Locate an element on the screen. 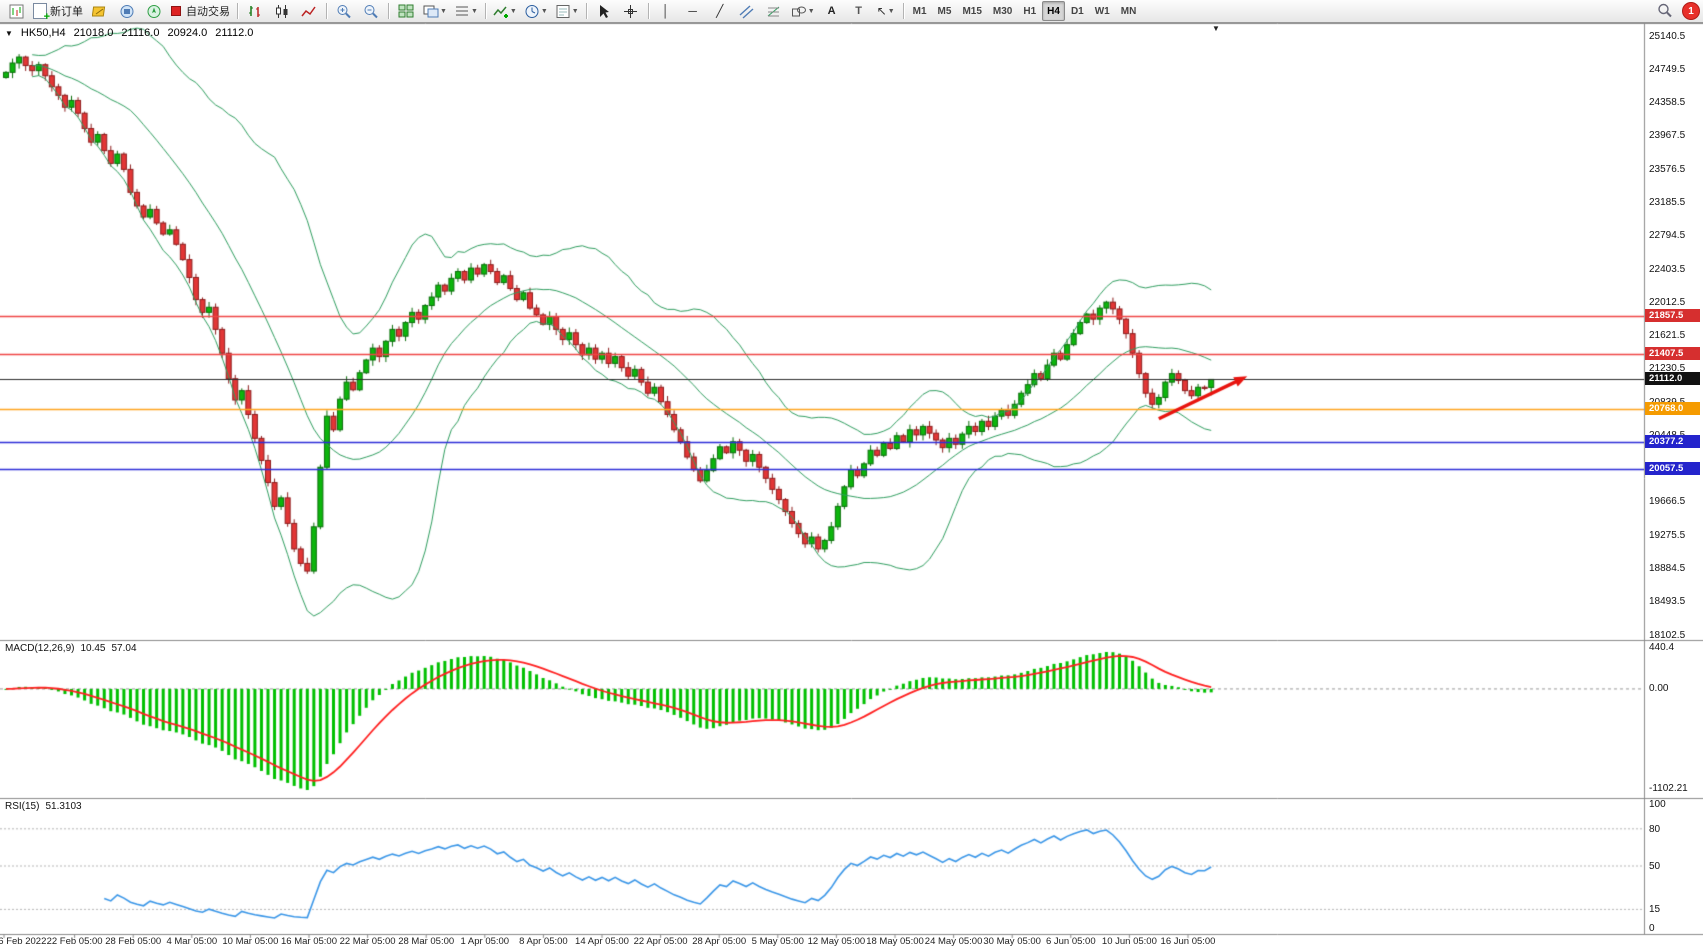 This screenshot has height=949, width=1703. notification-badge: 1 is located at coordinates (1691, 11).